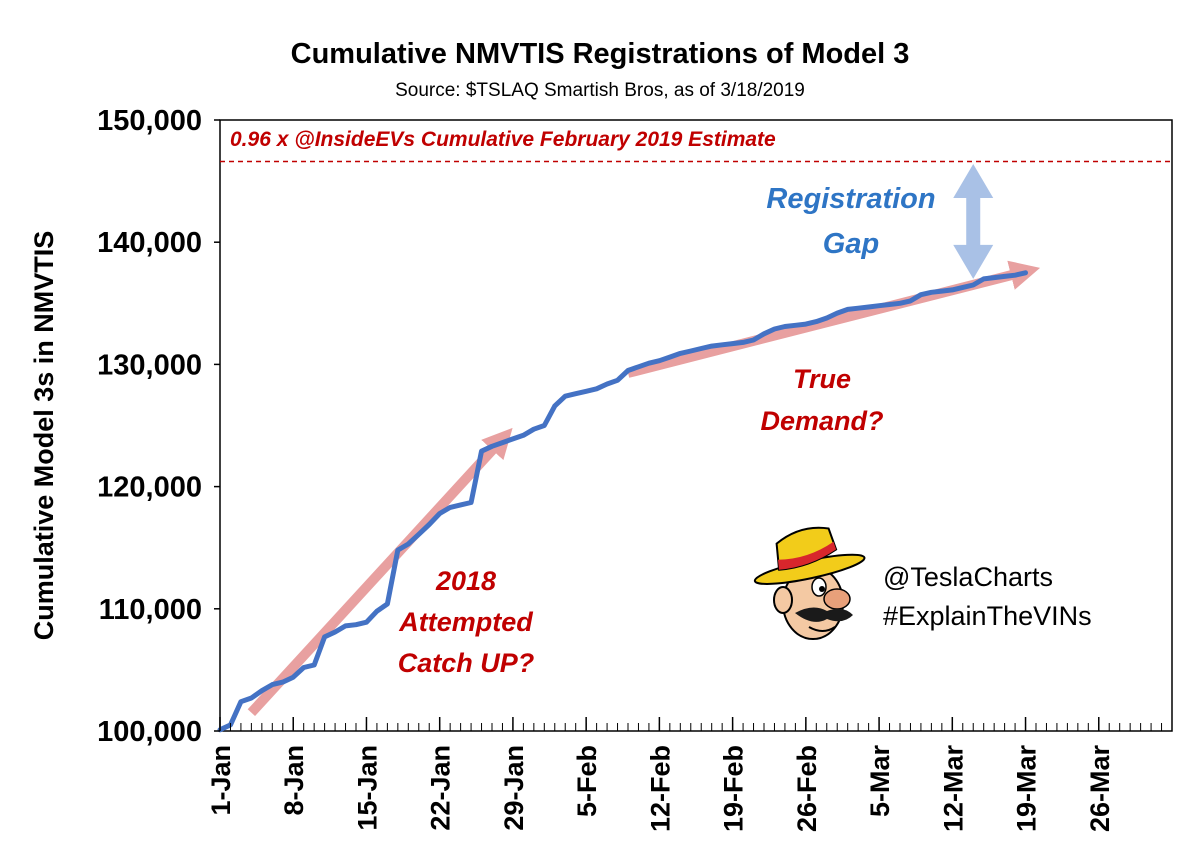  What do you see at coordinates (880, 781) in the screenshot?
I see `xtick-label: 5-Mar` at bounding box center [880, 781].